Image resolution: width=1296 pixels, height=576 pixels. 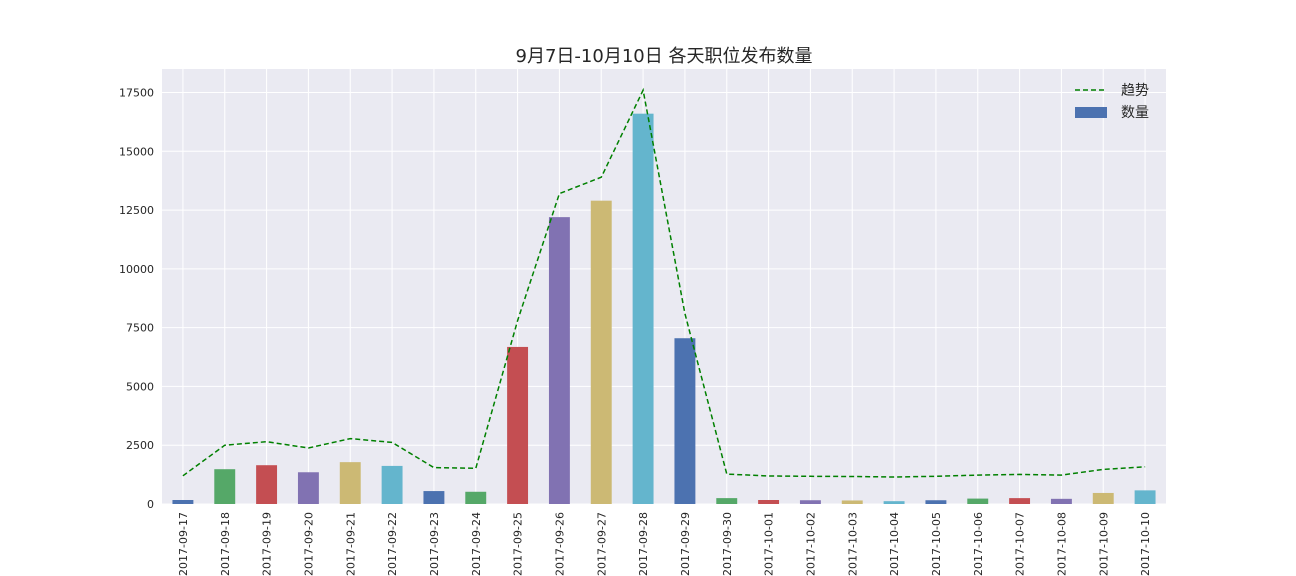 What do you see at coordinates (1020, 544) in the screenshot?
I see `x-tick-label: 2017-10-07` at bounding box center [1020, 544].